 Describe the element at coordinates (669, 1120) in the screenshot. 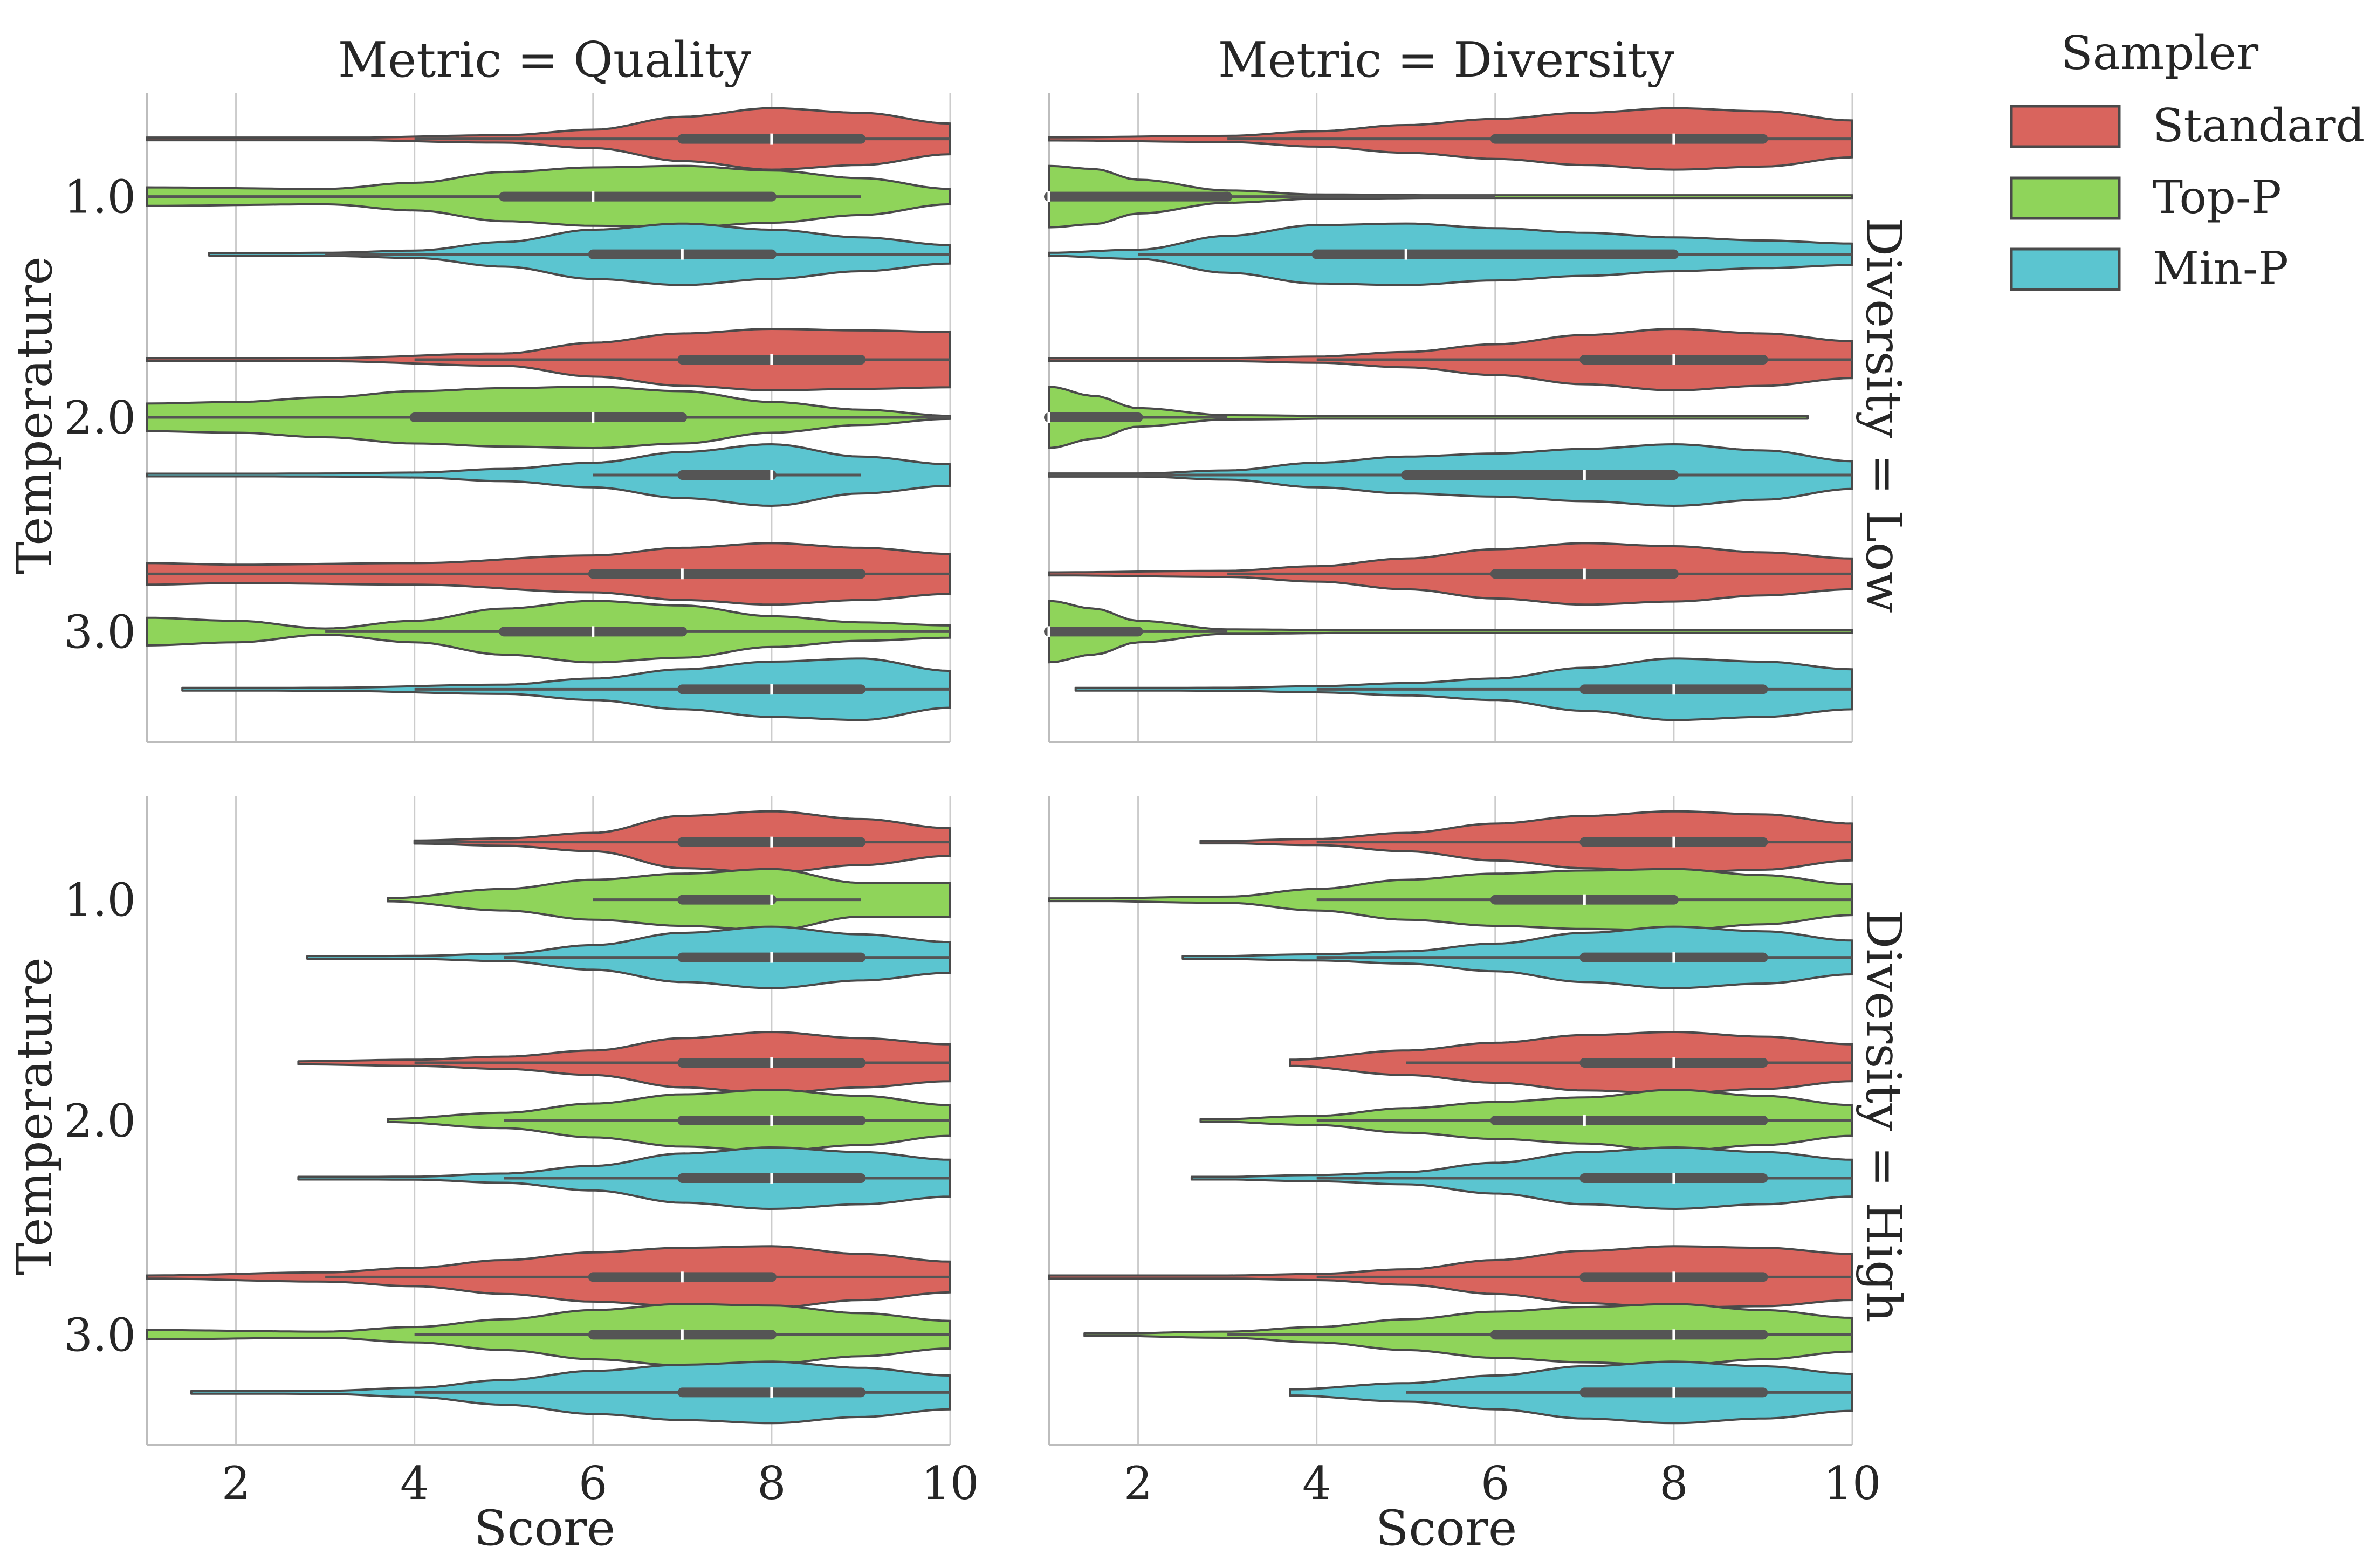

I see `panel-quality-high-violin-t2-0-top-p` at that location.